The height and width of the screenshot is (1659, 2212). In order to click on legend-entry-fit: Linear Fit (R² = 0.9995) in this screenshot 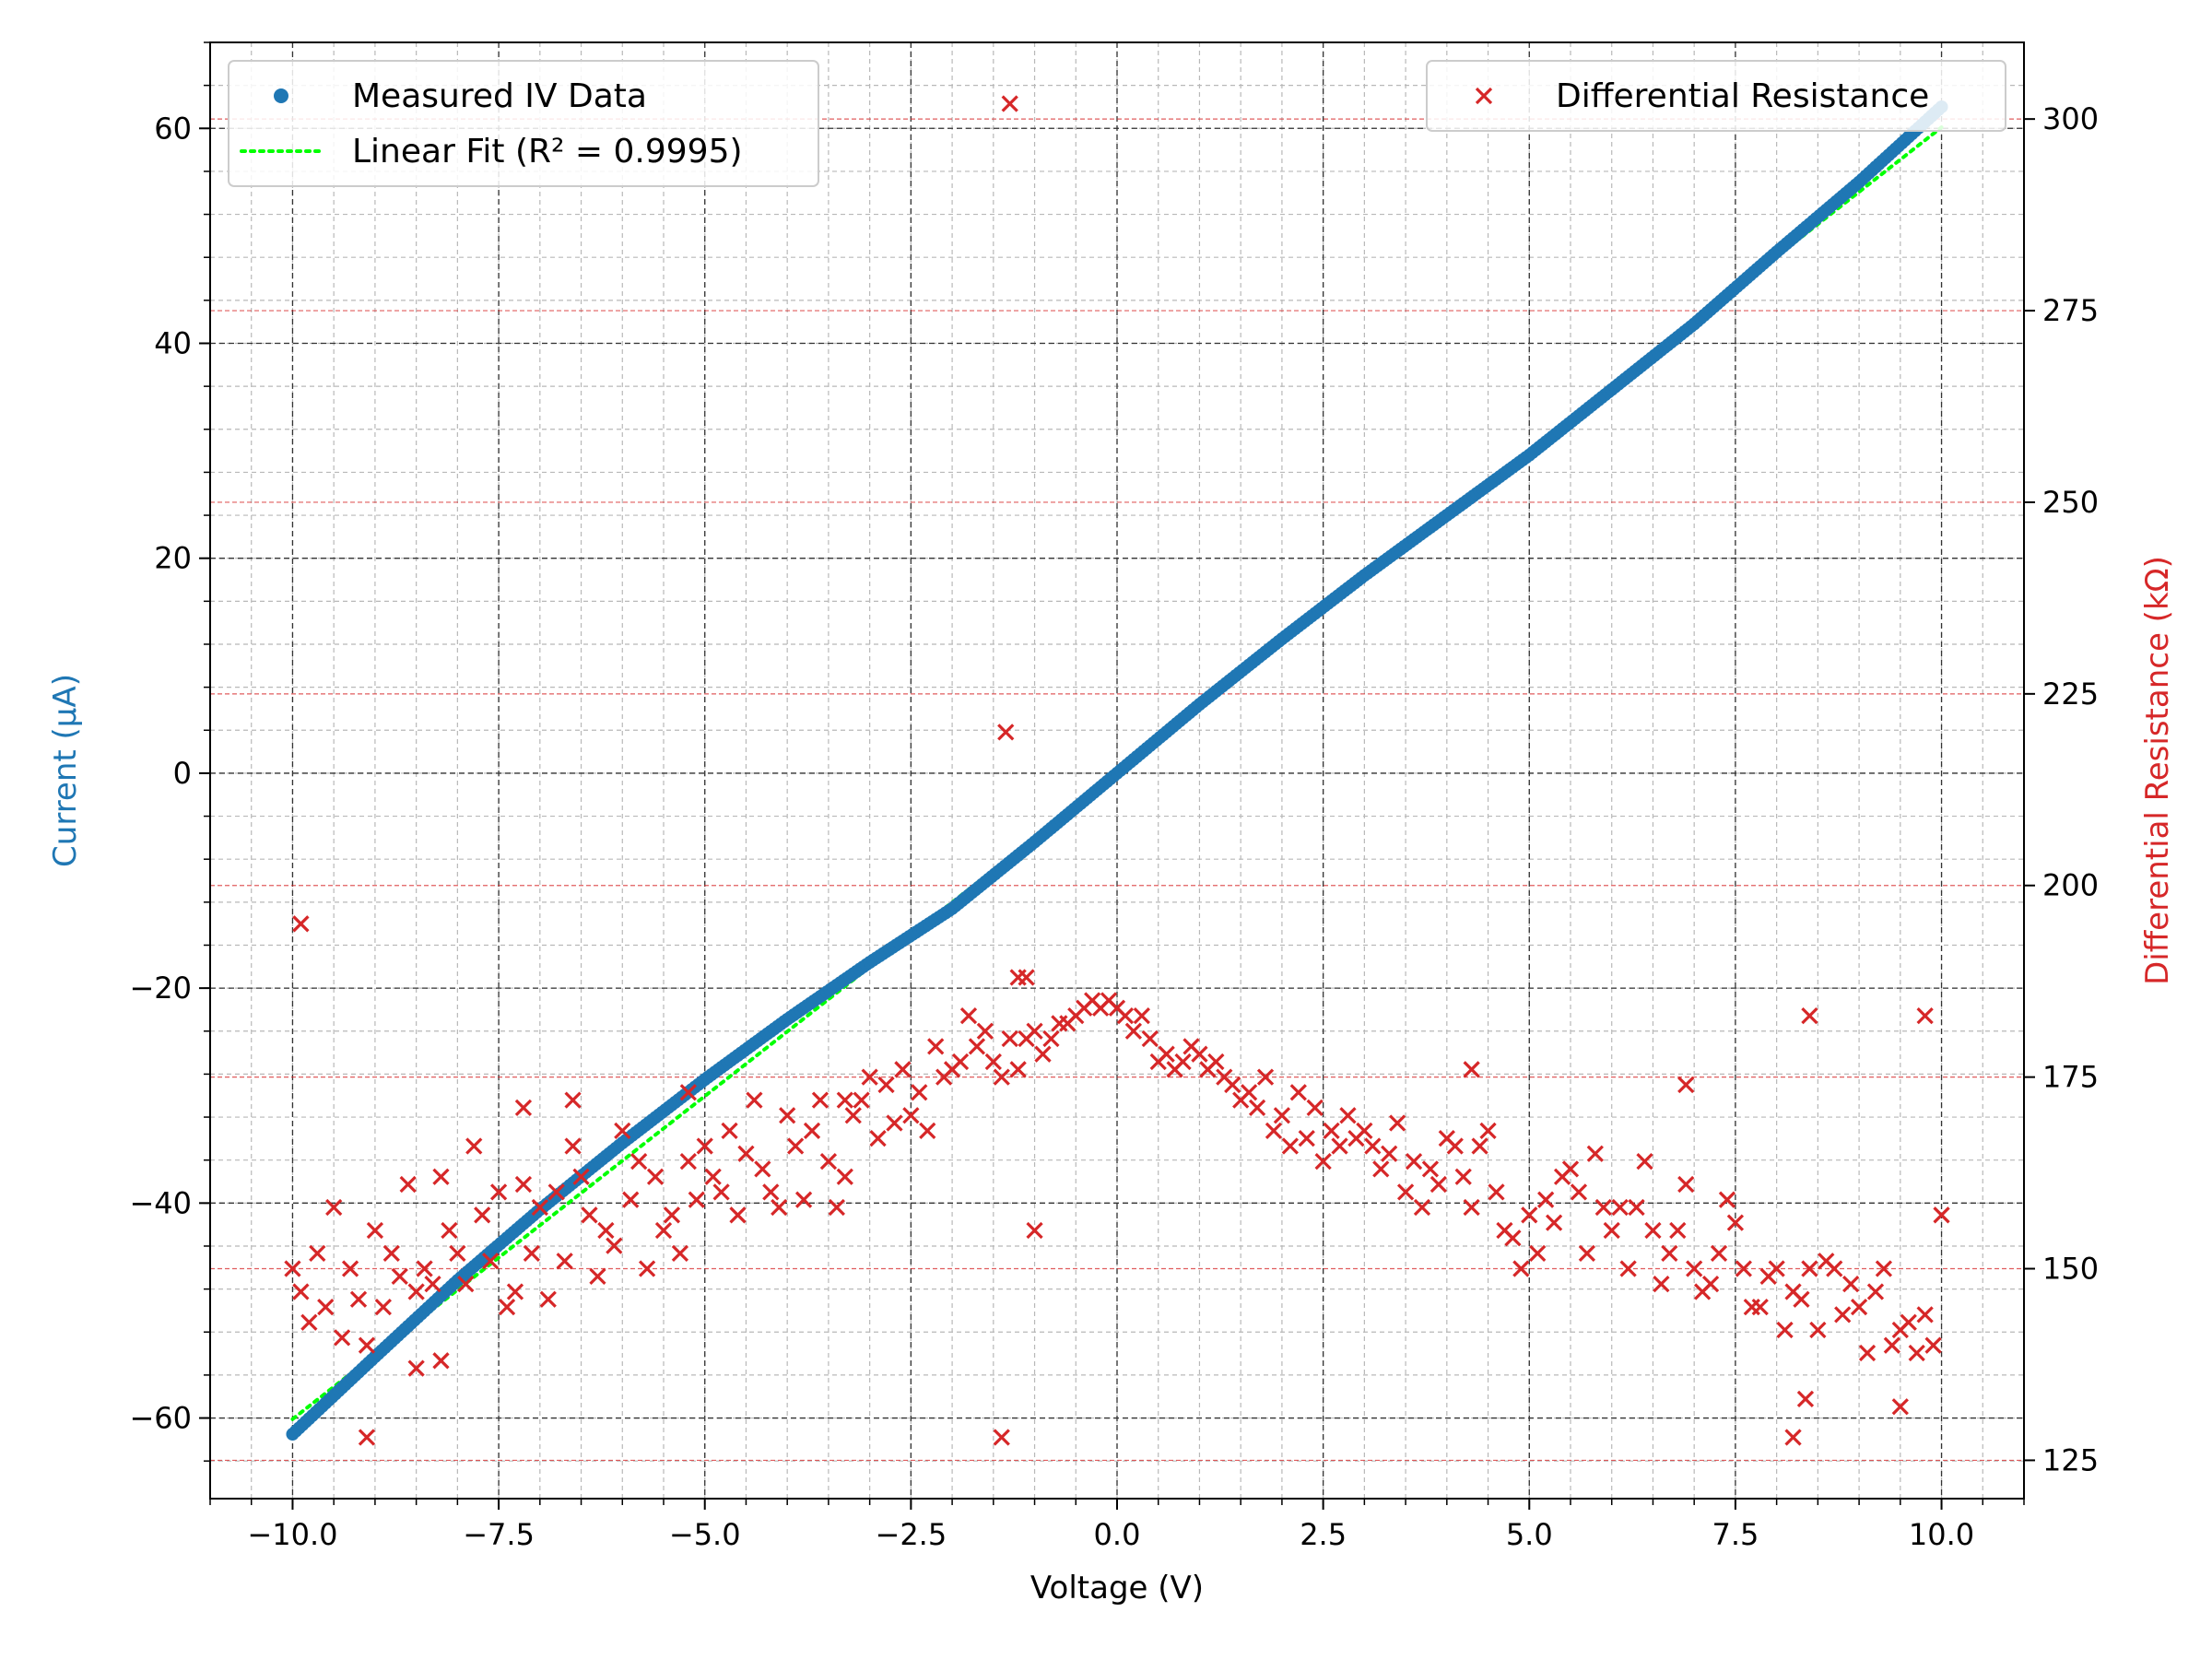, I will do `click(547, 152)`.